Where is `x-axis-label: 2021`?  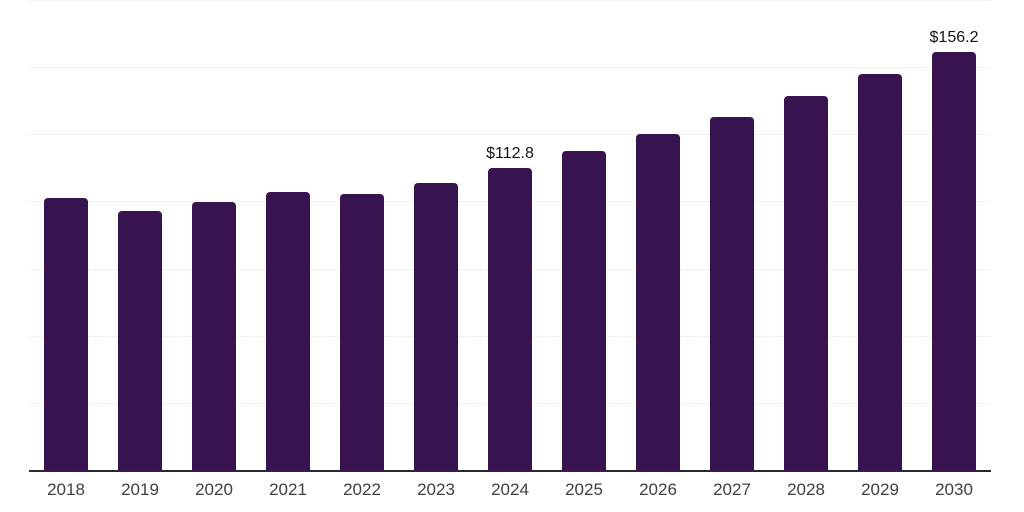 x-axis-label: 2021 is located at coordinates (288, 489).